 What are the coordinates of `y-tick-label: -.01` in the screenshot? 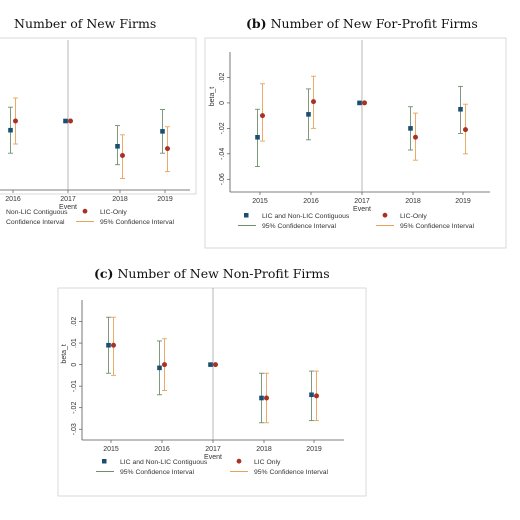 It's located at (74, 386).